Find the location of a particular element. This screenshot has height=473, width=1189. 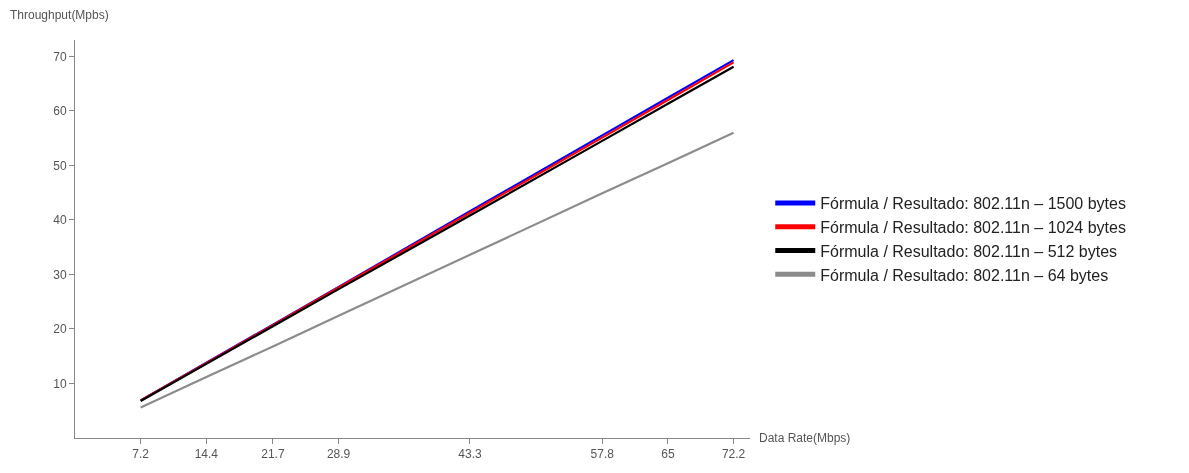

legend-label: Fórmula / Resultado: 802.11n – 512 bytes is located at coordinates (969, 251).